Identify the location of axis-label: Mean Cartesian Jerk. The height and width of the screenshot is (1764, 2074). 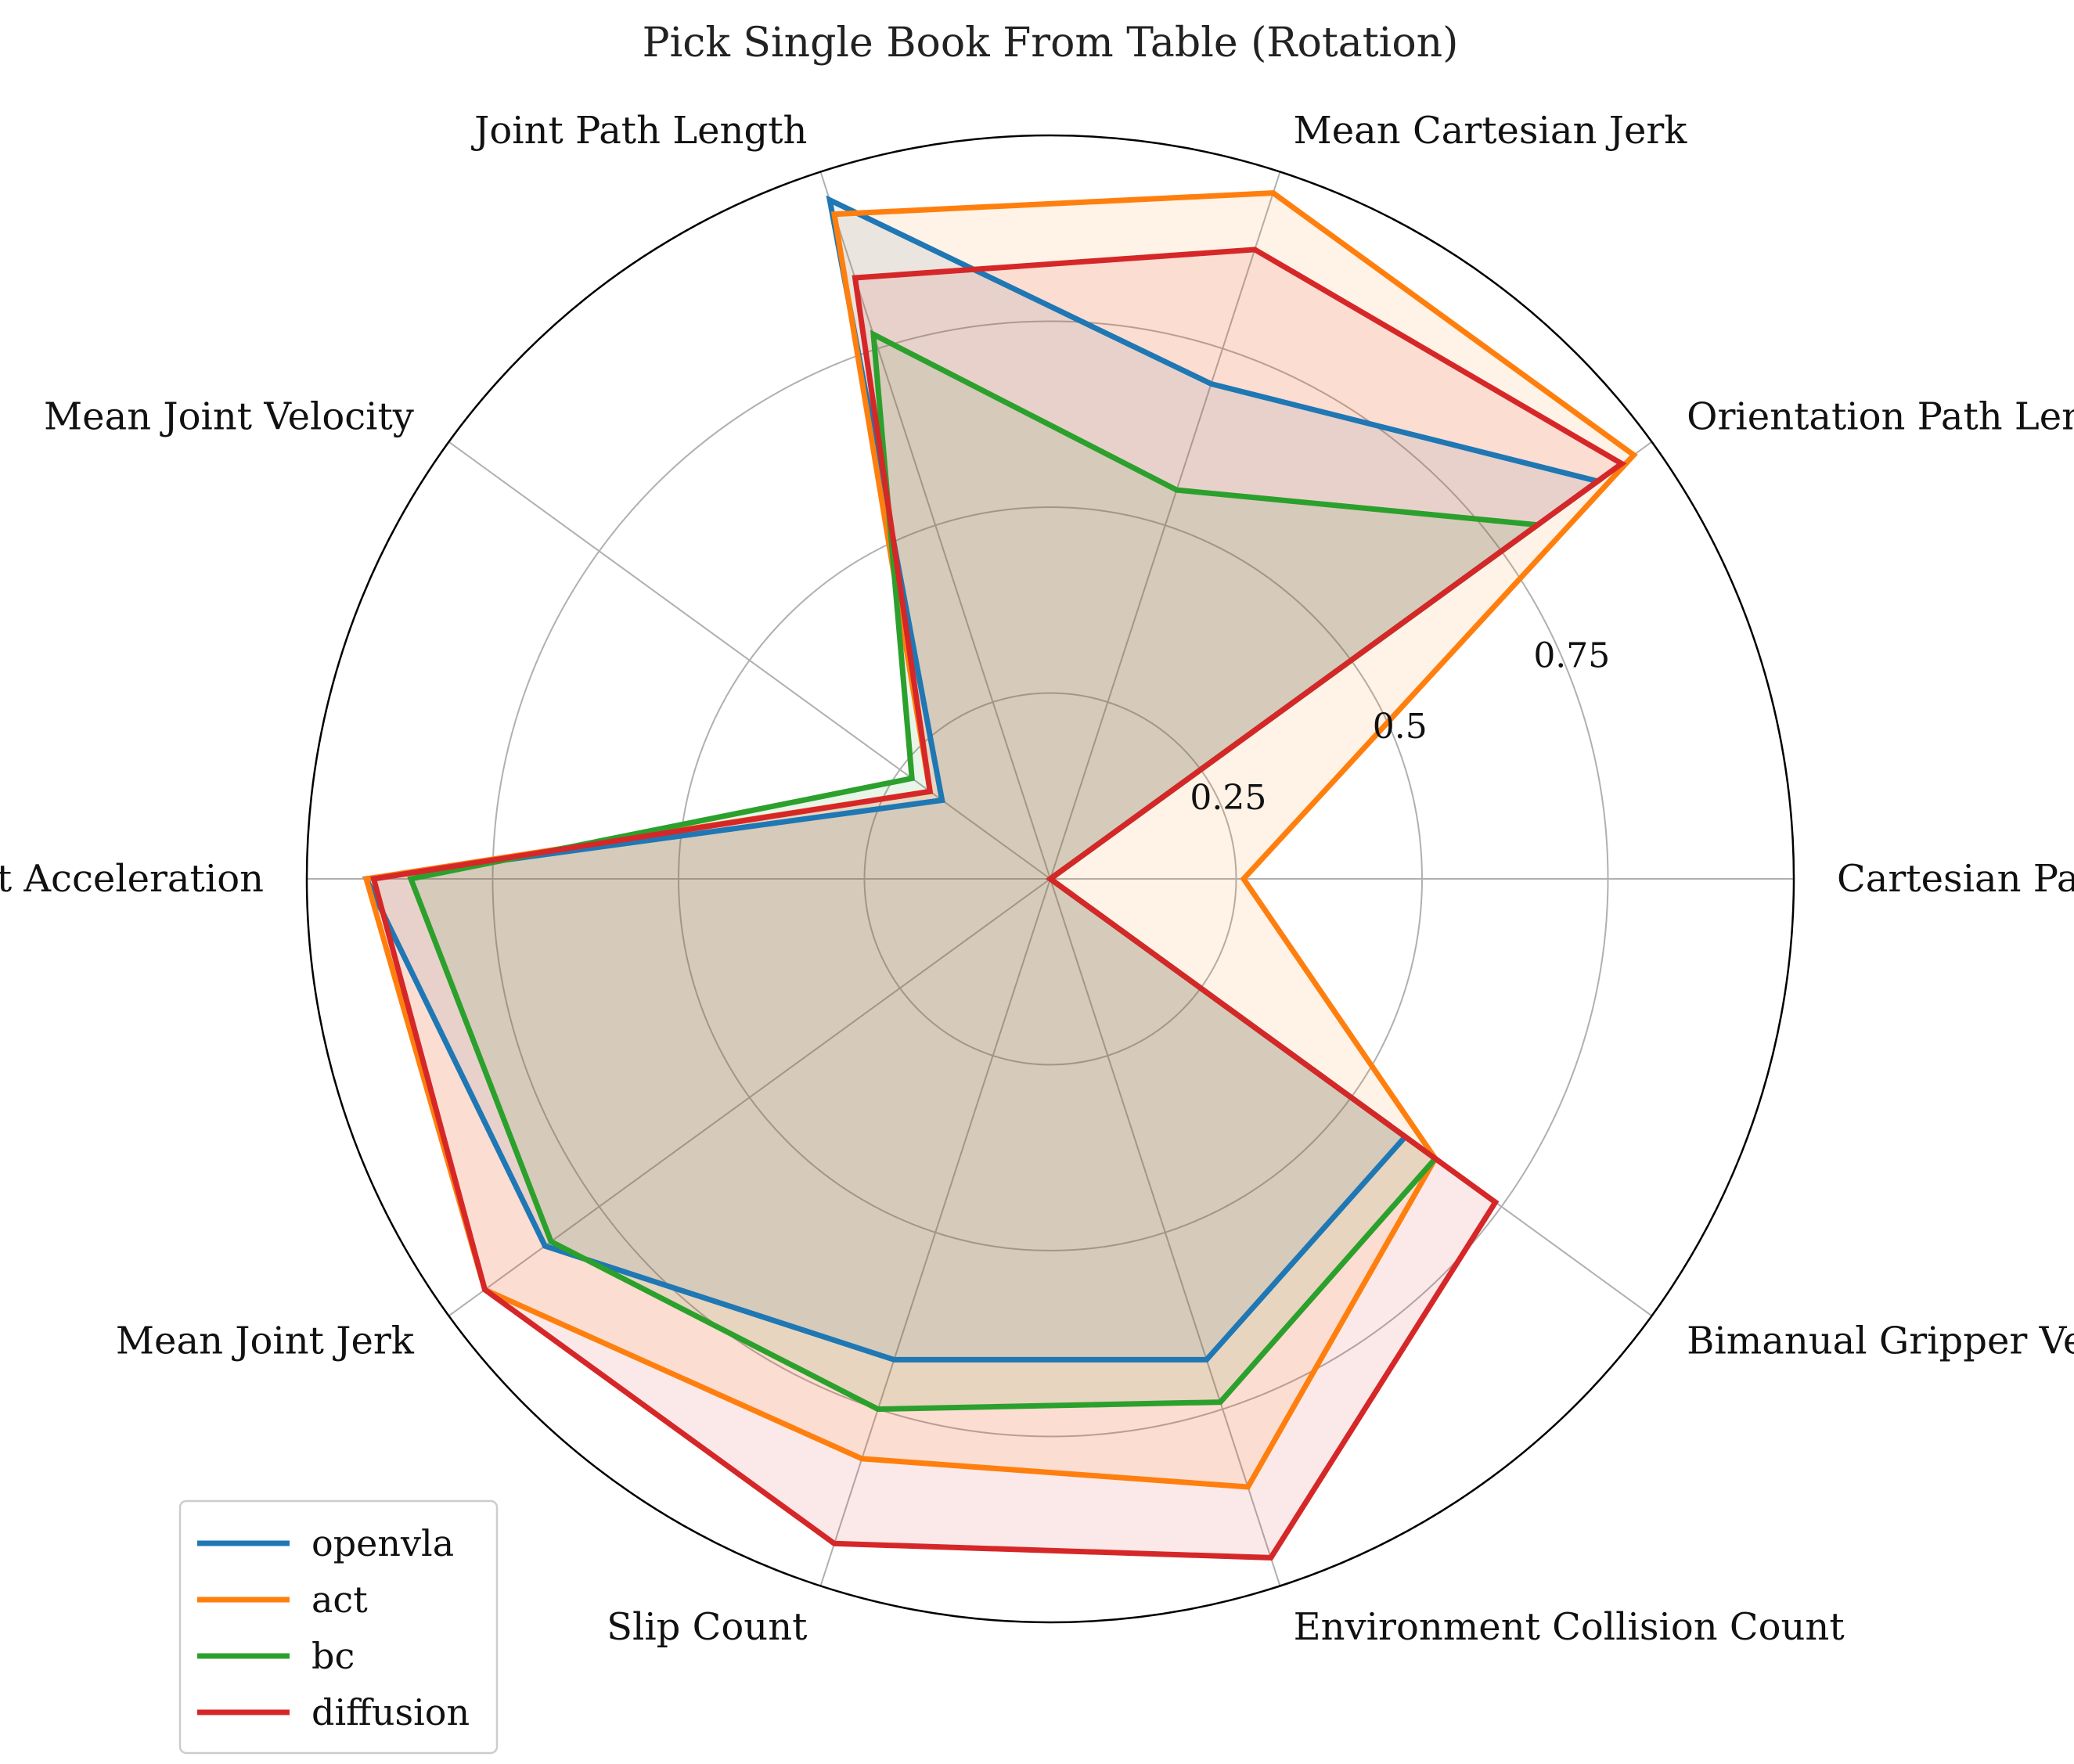
(1491, 131).